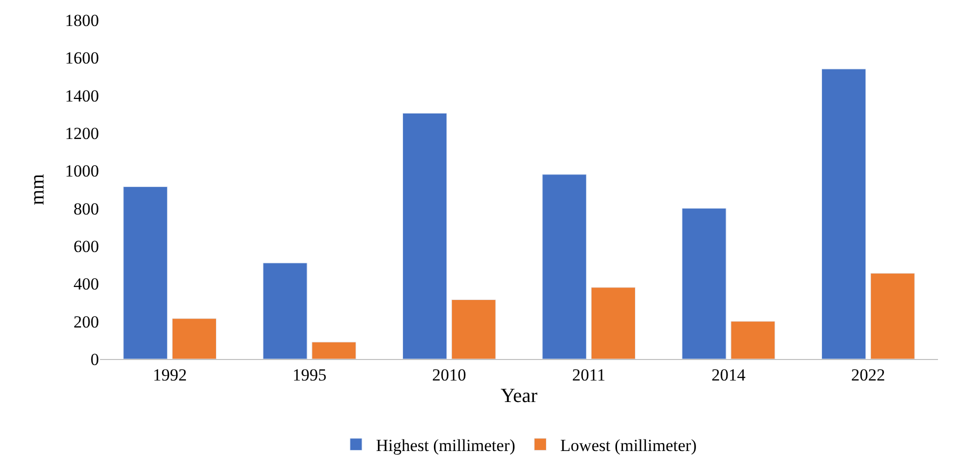 The width and height of the screenshot is (968, 475). I want to click on x-tick-label: 2010, so click(449, 374).